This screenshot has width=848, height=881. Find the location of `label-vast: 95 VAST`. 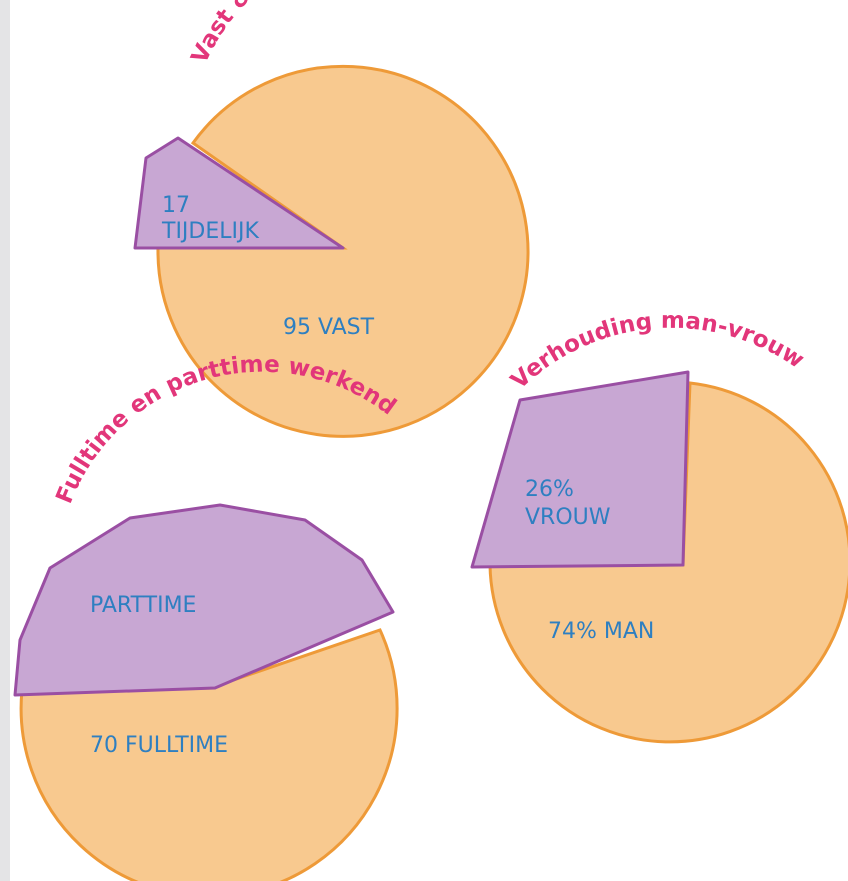

label-vast: 95 VAST is located at coordinates (329, 327).